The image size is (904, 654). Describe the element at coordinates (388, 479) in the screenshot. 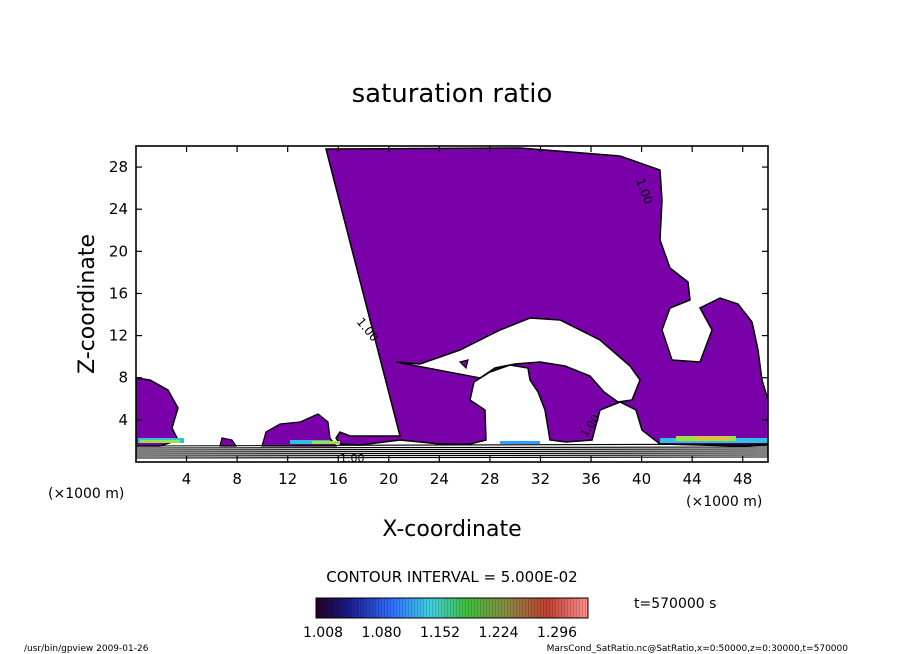

I see `x-tick-label: 20` at that location.